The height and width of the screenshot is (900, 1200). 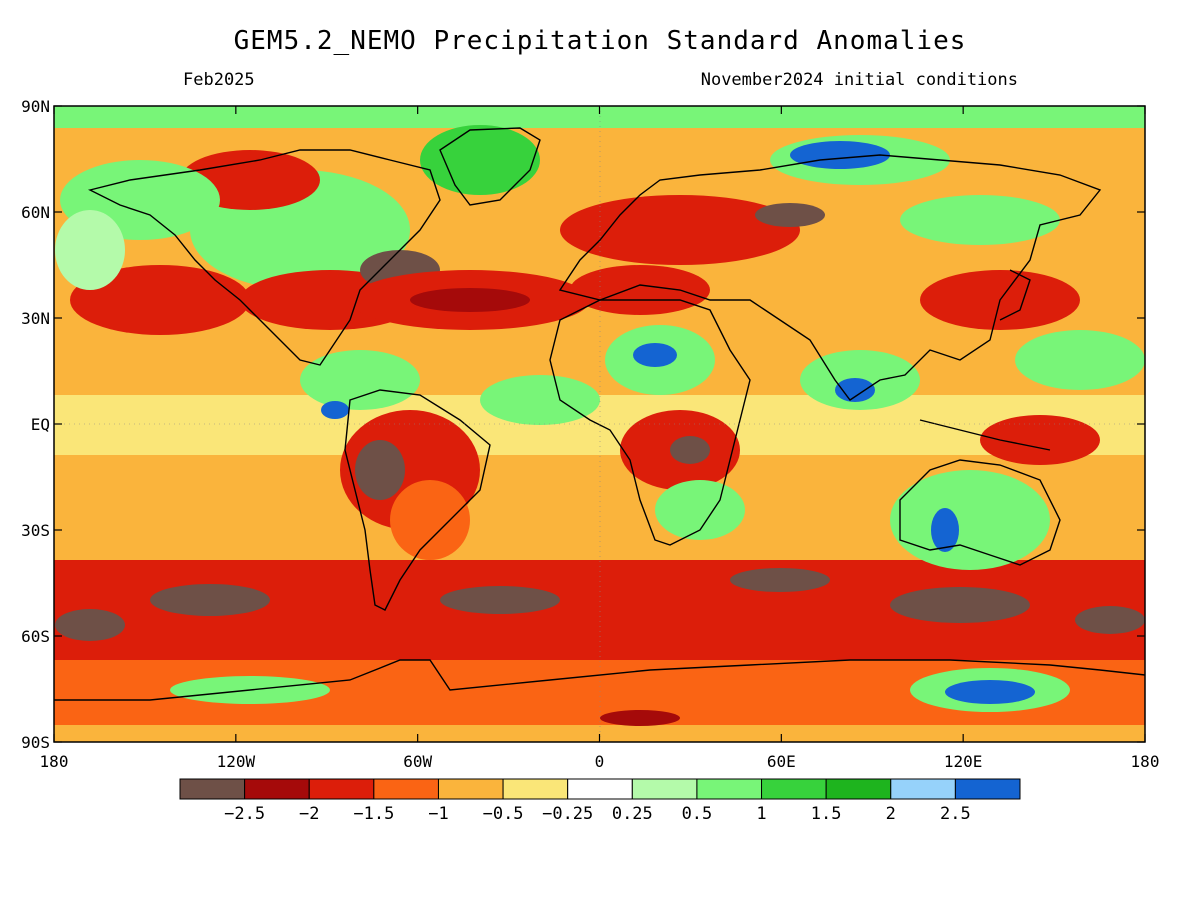 What do you see at coordinates (40, 424) in the screenshot?
I see `lat-label: EQ` at bounding box center [40, 424].